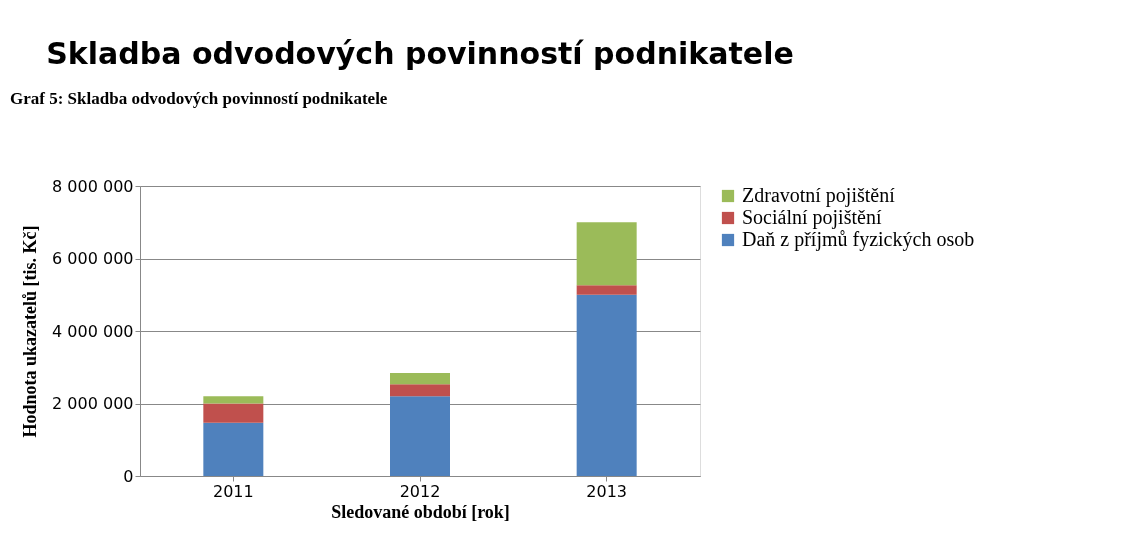 This screenshot has height=558, width=1141. Describe the element at coordinates (607, 491) in the screenshot. I see `x-tick-label: 2013` at that location.